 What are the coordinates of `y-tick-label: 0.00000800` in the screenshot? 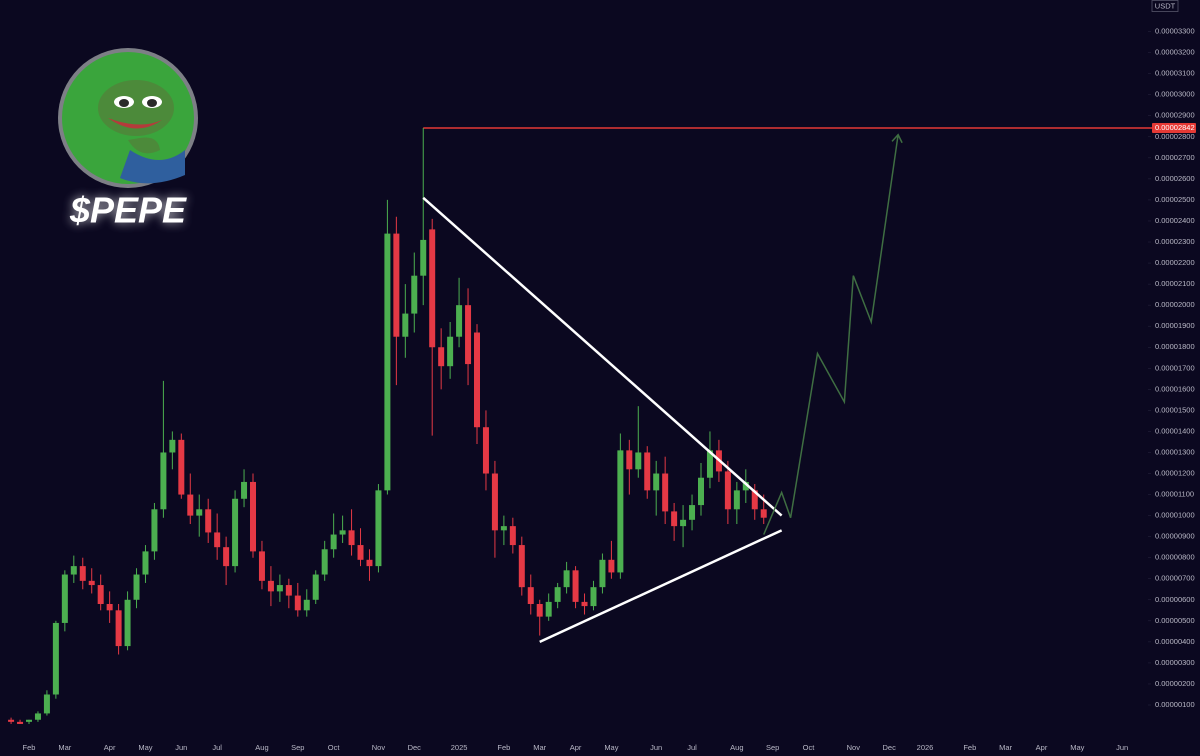 It's located at (1175, 557).